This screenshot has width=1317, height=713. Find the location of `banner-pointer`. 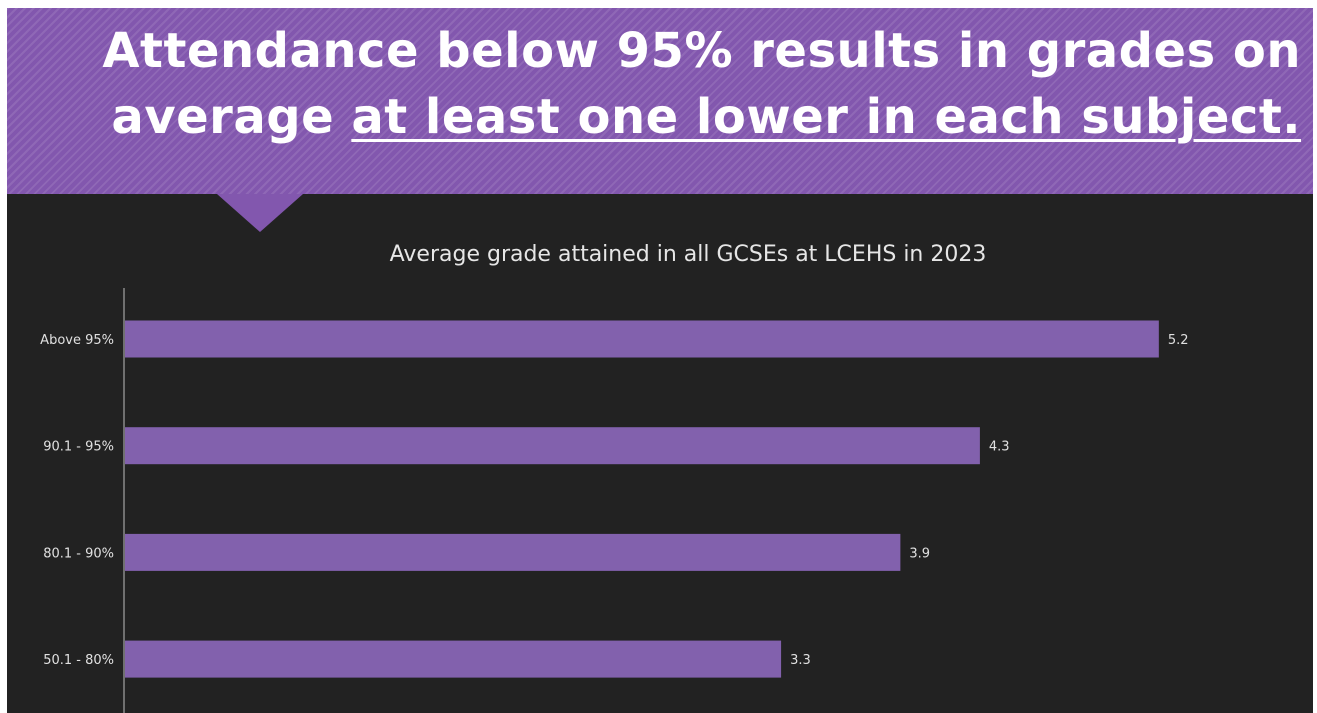

banner-pointer is located at coordinates (260, 213).